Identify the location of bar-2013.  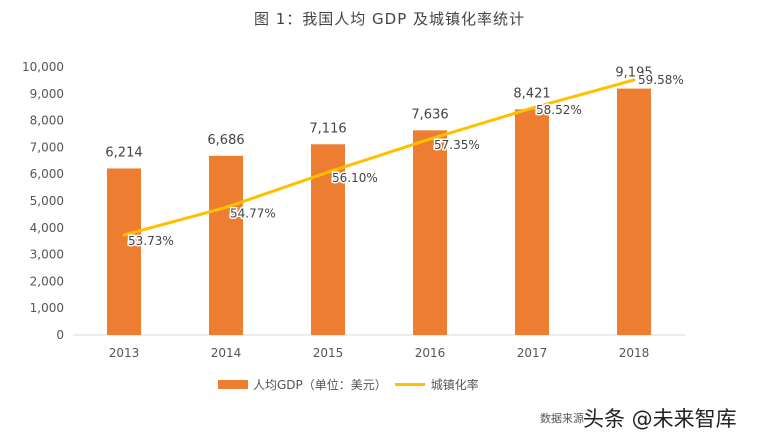
(124, 251).